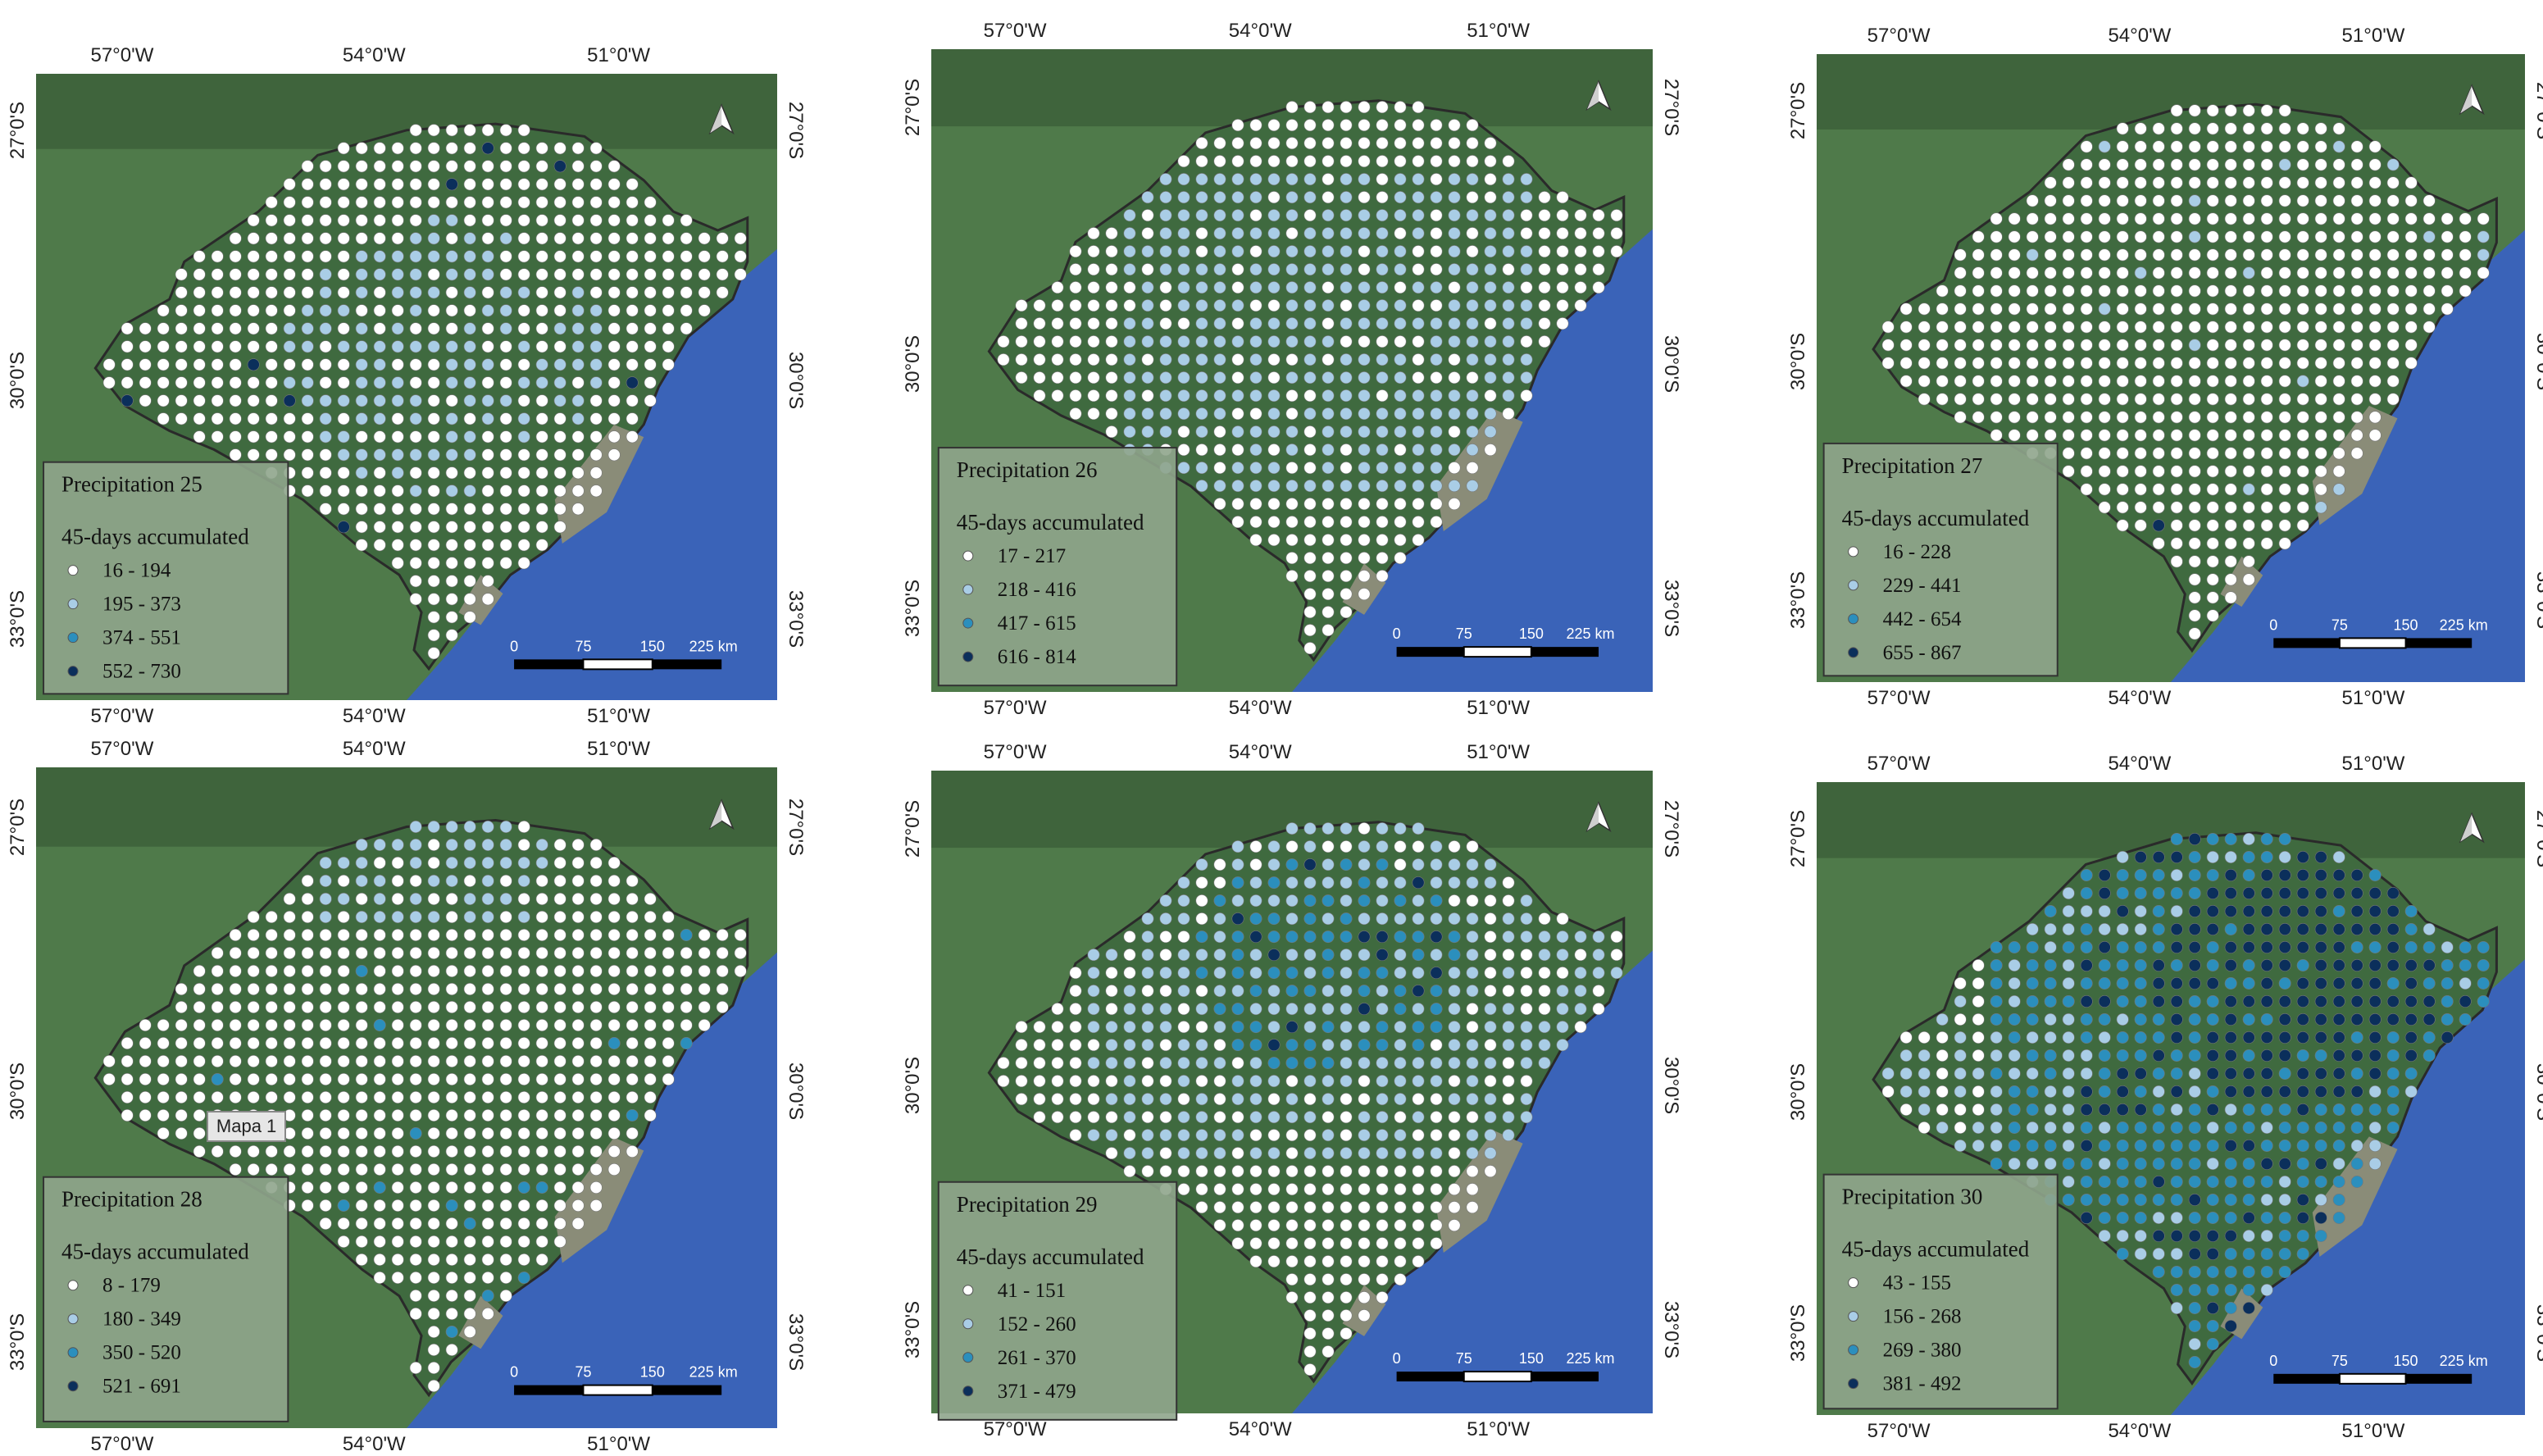 The image size is (2543, 1456). I want to click on scale-bar-label: 225 km, so click(713, 646).